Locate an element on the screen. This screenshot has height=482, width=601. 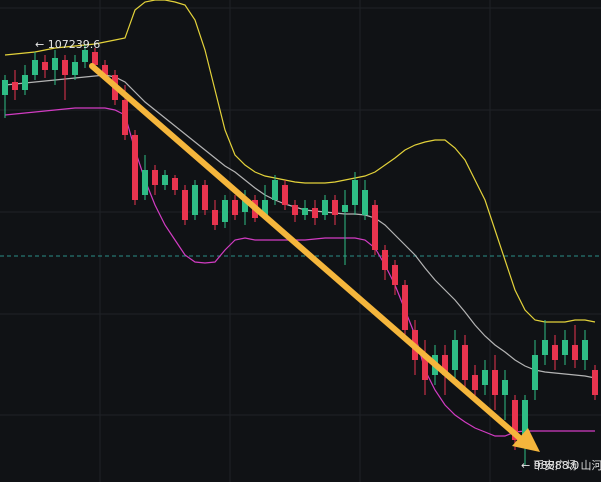
watermark: 币安广场 山河 is located at coordinates (567, 465).